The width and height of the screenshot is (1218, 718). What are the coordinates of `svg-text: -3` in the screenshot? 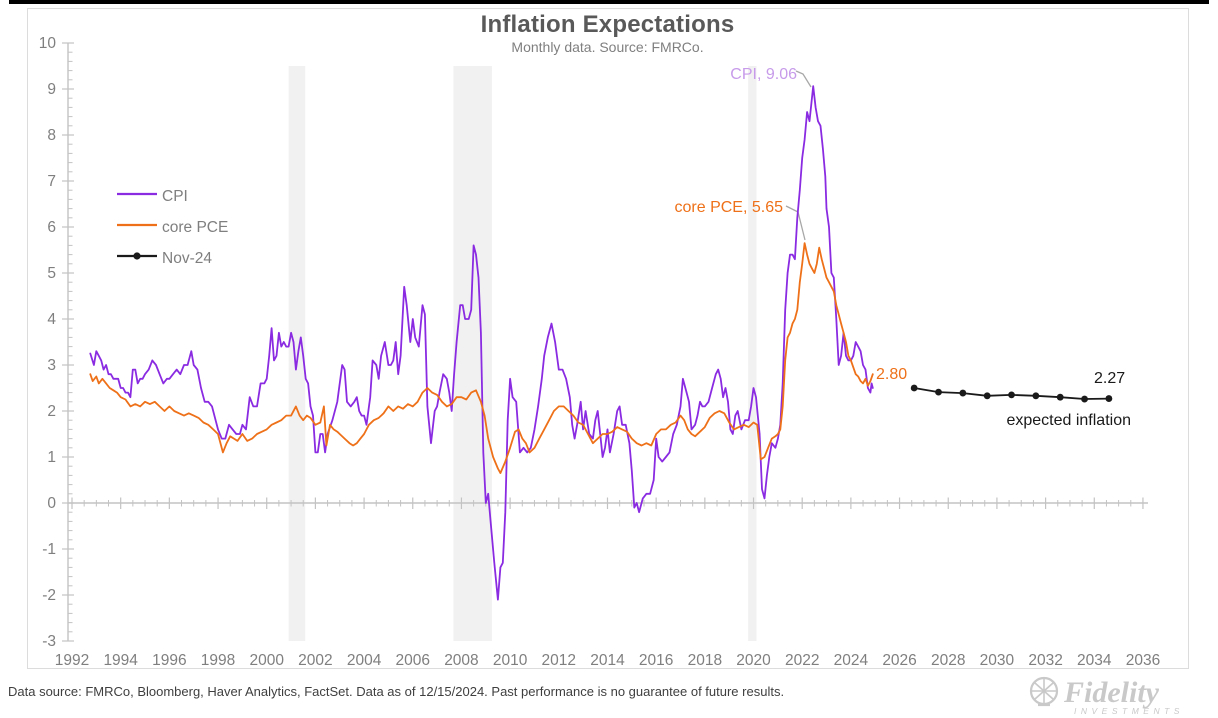 It's located at (49, 641).